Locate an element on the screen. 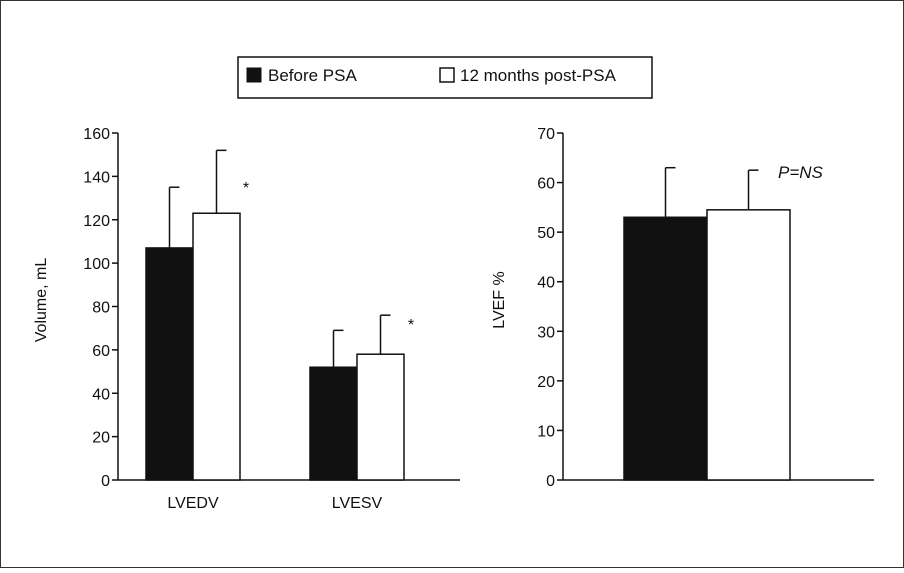 Image resolution: width=904 pixels, height=573 pixels. legend-swatch-before is located at coordinates (254, 75).